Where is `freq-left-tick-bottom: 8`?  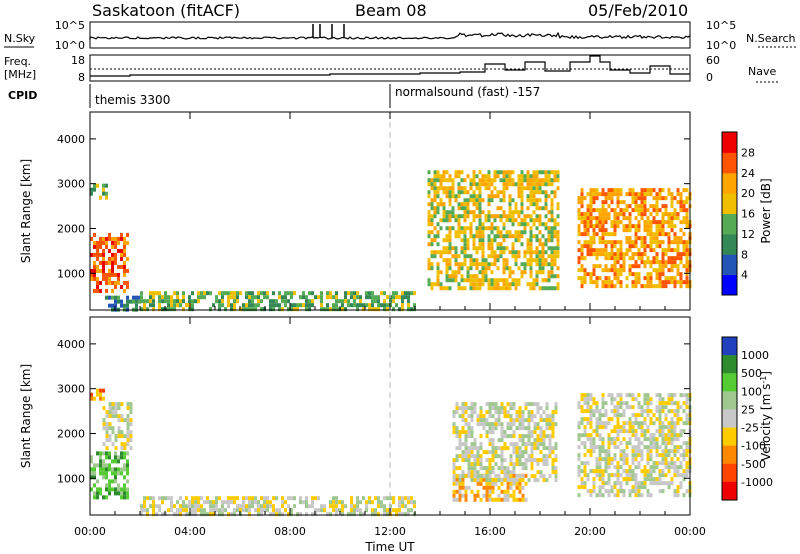
freq-left-tick-bottom: 8 is located at coordinates (81, 77).